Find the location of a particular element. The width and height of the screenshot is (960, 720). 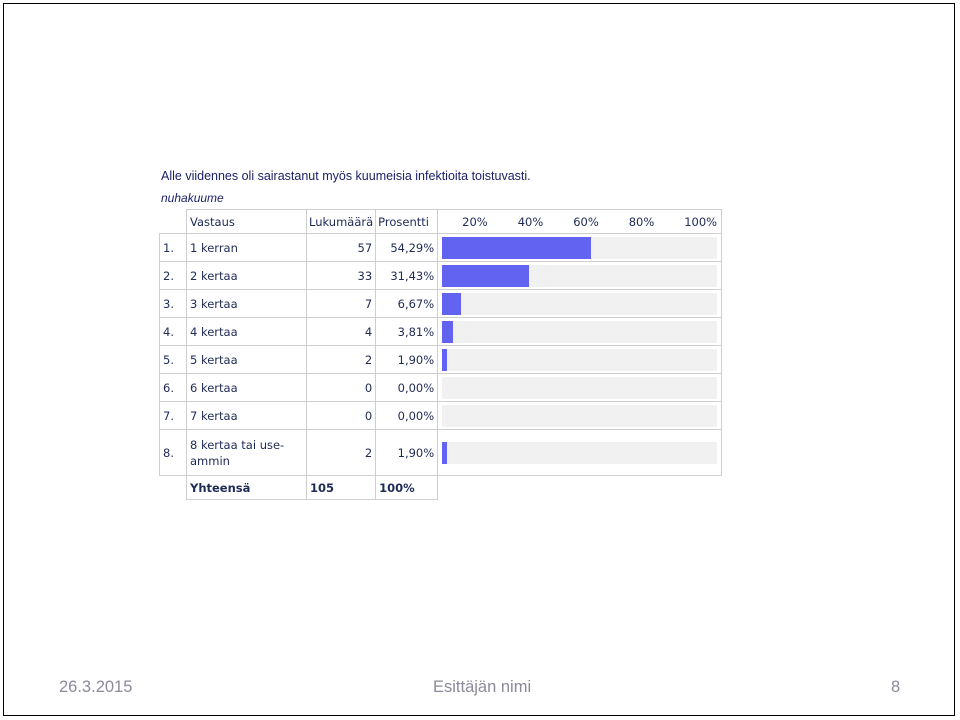

row-percent: 3,81% is located at coordinates (407, 331).